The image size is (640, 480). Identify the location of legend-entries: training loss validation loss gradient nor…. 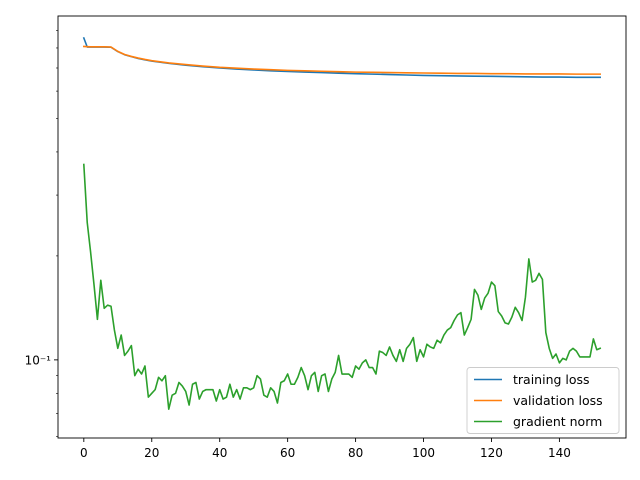
(538, 400).